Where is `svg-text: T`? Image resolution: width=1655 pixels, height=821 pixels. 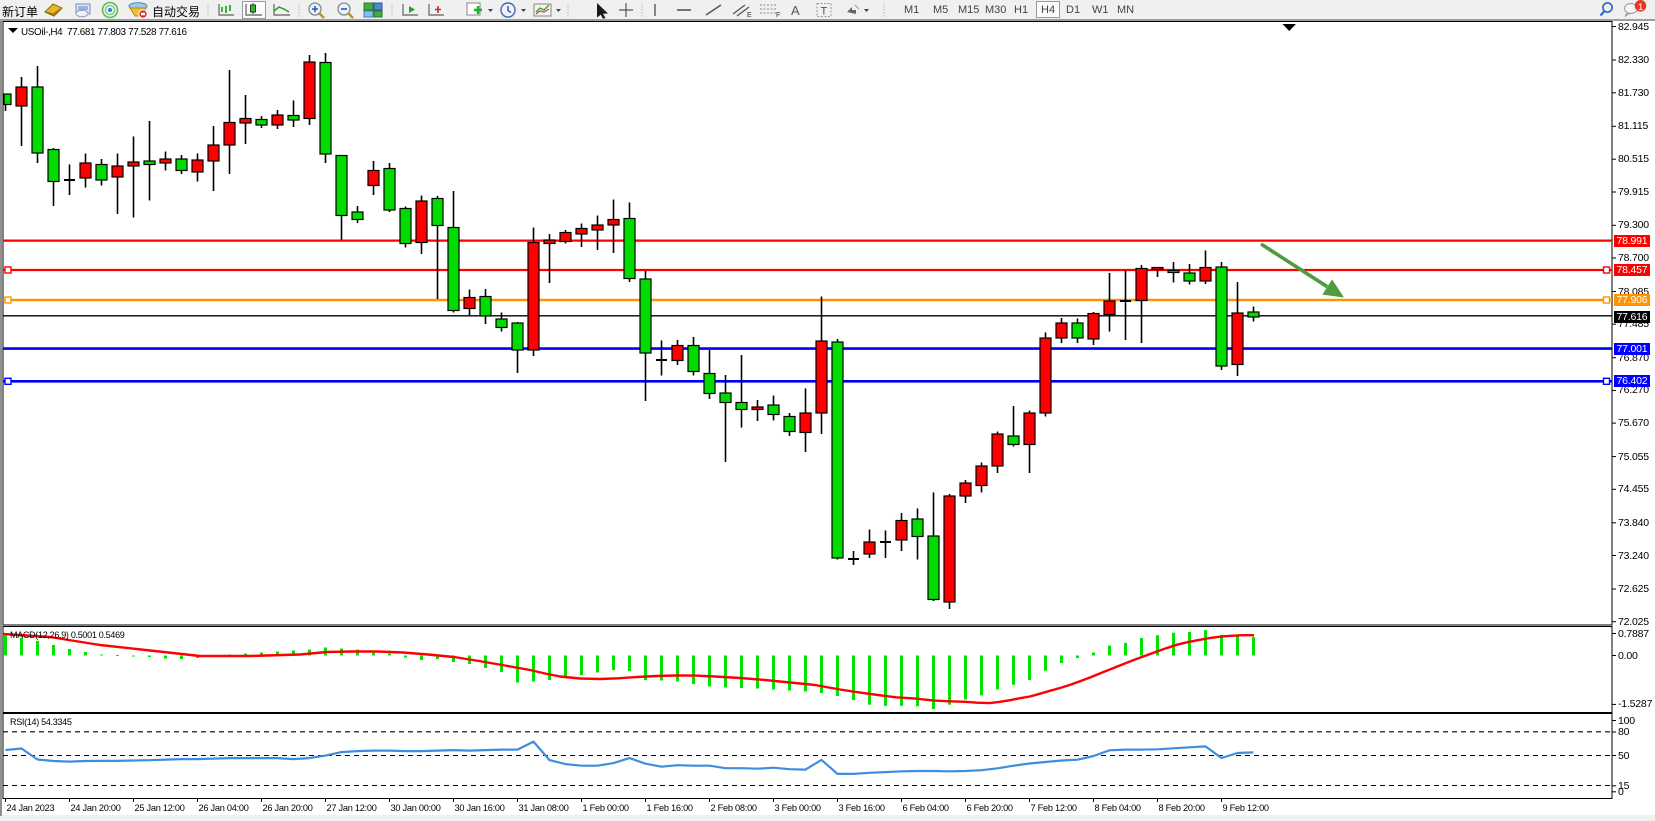 svg-text: T is located at coordinates (824, 12).